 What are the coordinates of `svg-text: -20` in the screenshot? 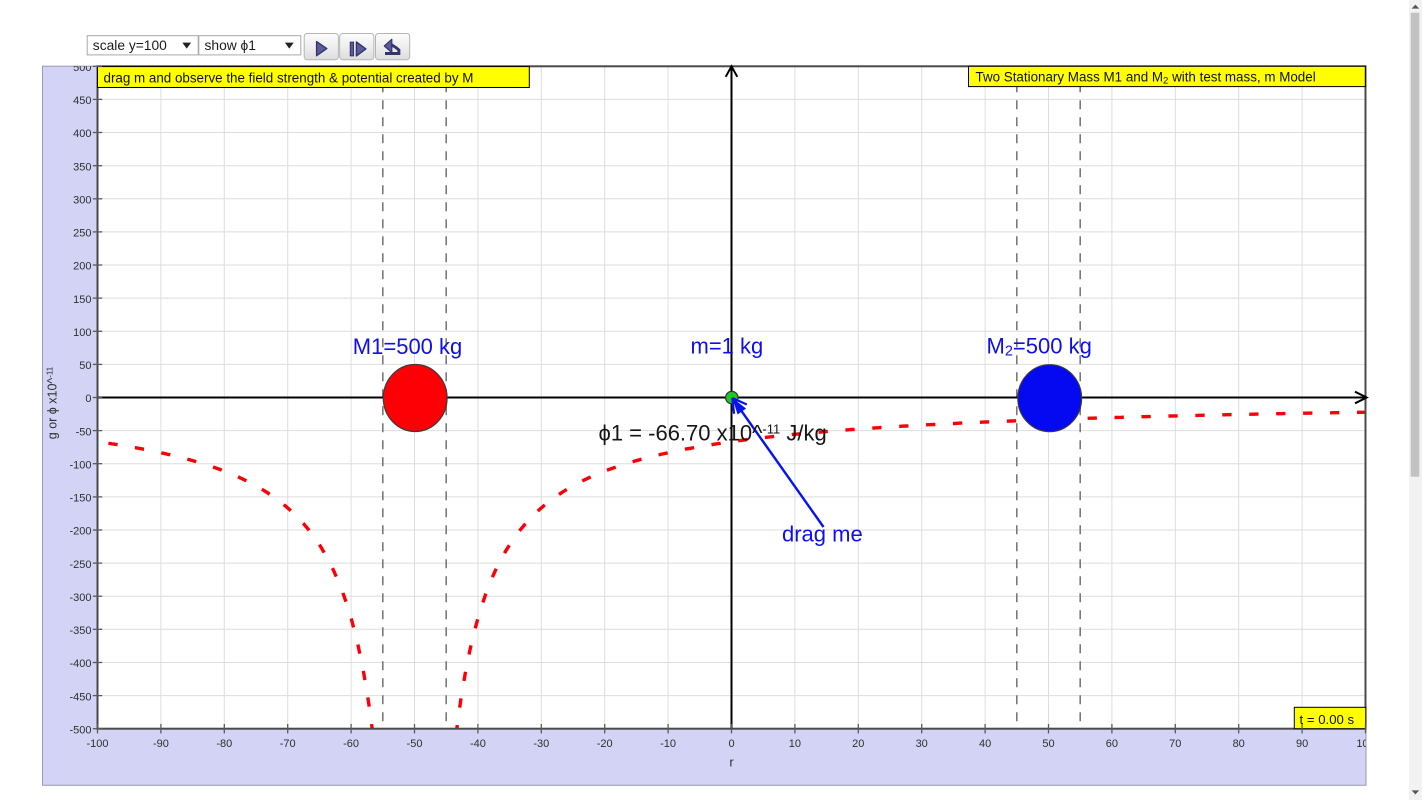 It's located at (605, 744).